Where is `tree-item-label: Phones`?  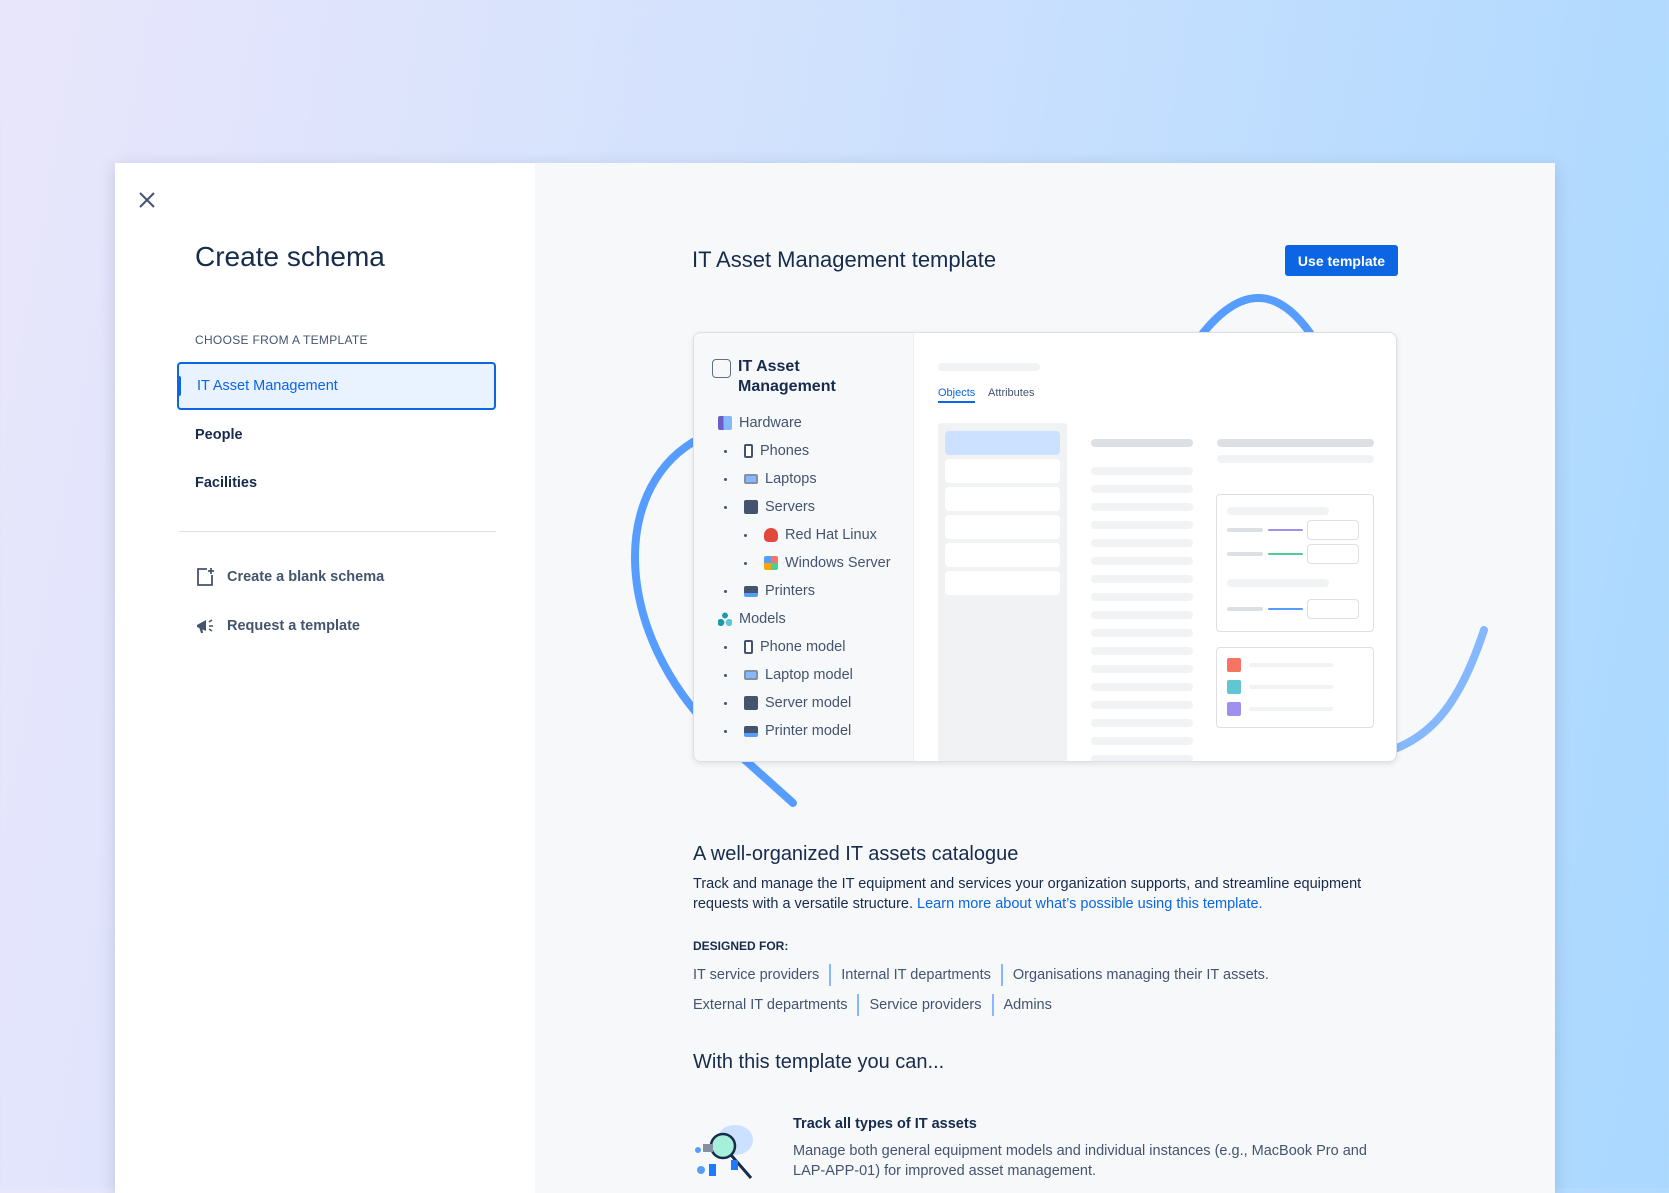
tree-item-label: Phones is located at coordinates (785, 451).